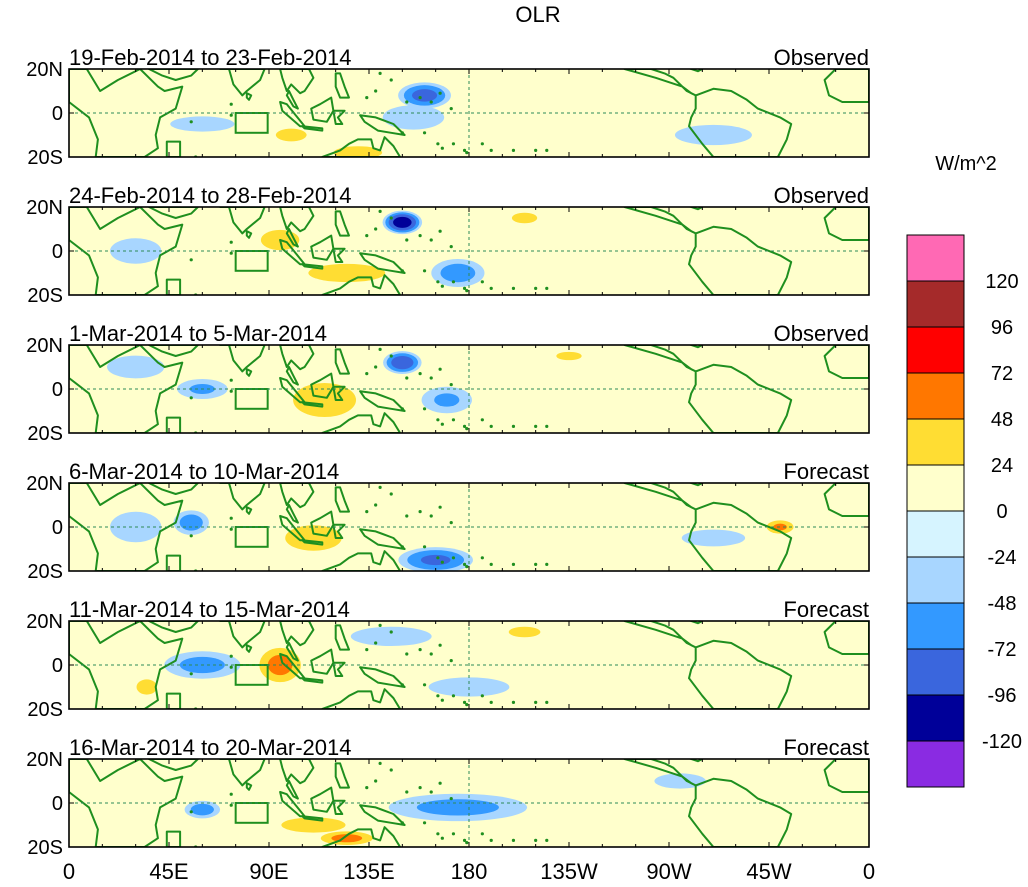  I want to click on colorbar-label: -24, so click(1002, 558).